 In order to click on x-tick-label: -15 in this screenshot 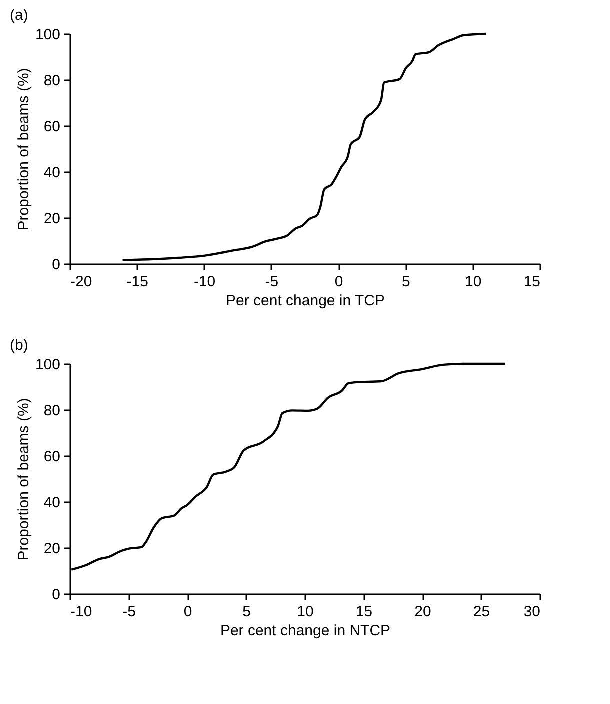, I will do `click(137, 282)`.